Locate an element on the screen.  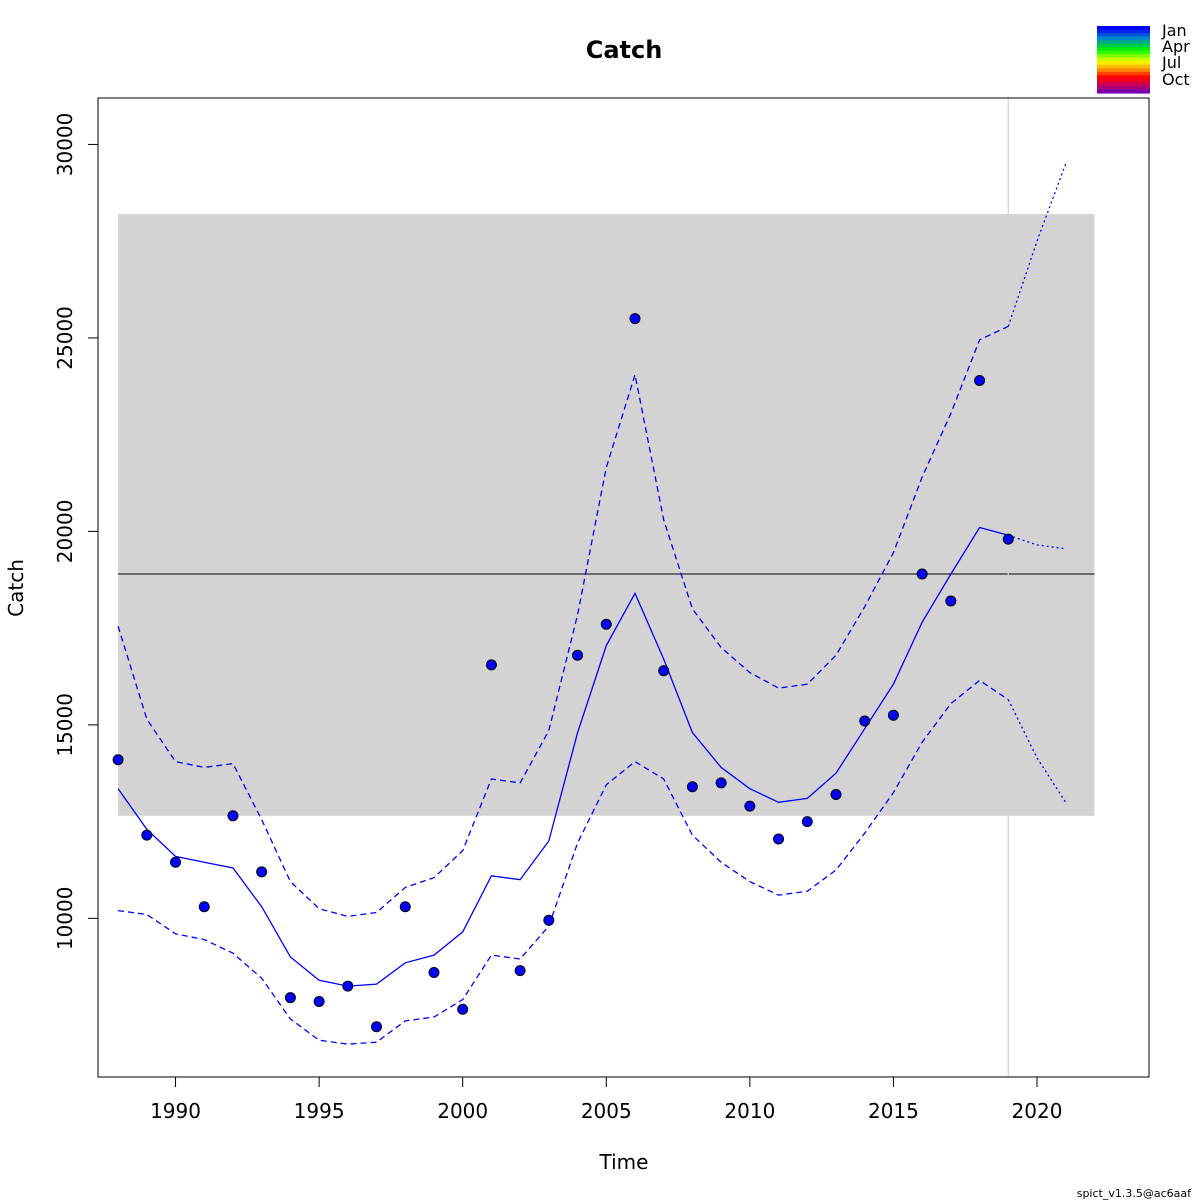
y-tick-label: 25000 is located at coordinates (65, 338).